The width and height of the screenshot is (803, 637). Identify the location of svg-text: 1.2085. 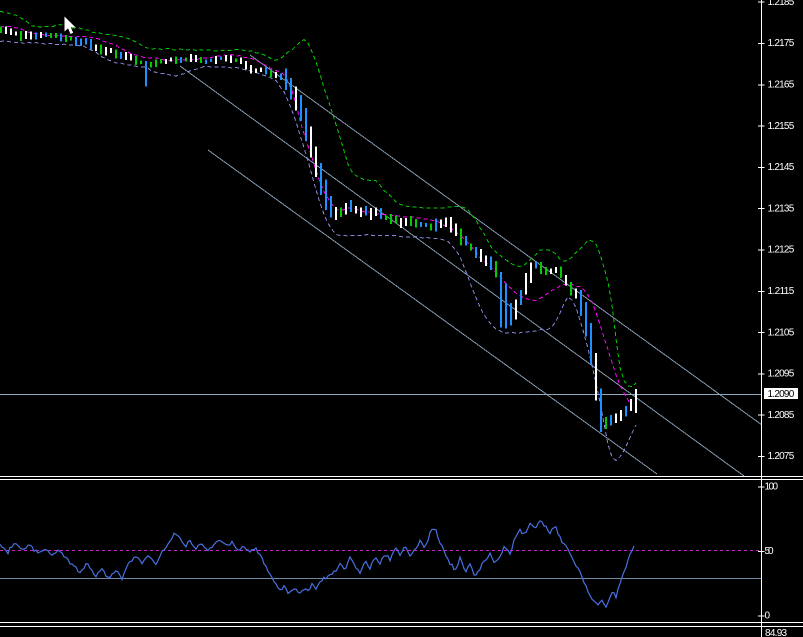
(781, 415).